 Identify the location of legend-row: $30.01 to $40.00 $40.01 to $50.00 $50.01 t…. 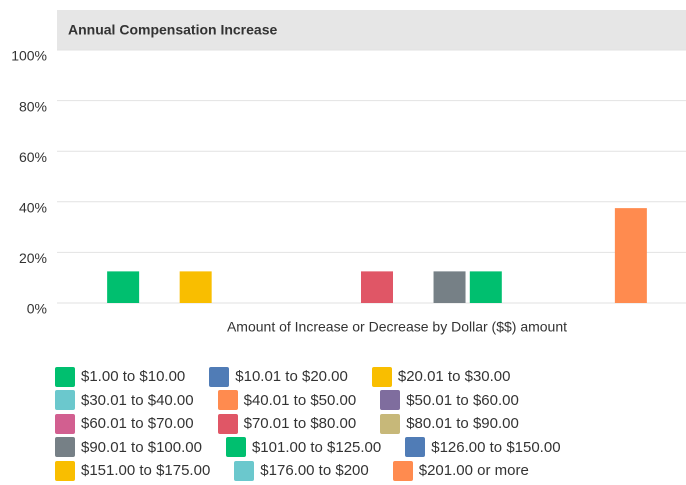
(320, 401).